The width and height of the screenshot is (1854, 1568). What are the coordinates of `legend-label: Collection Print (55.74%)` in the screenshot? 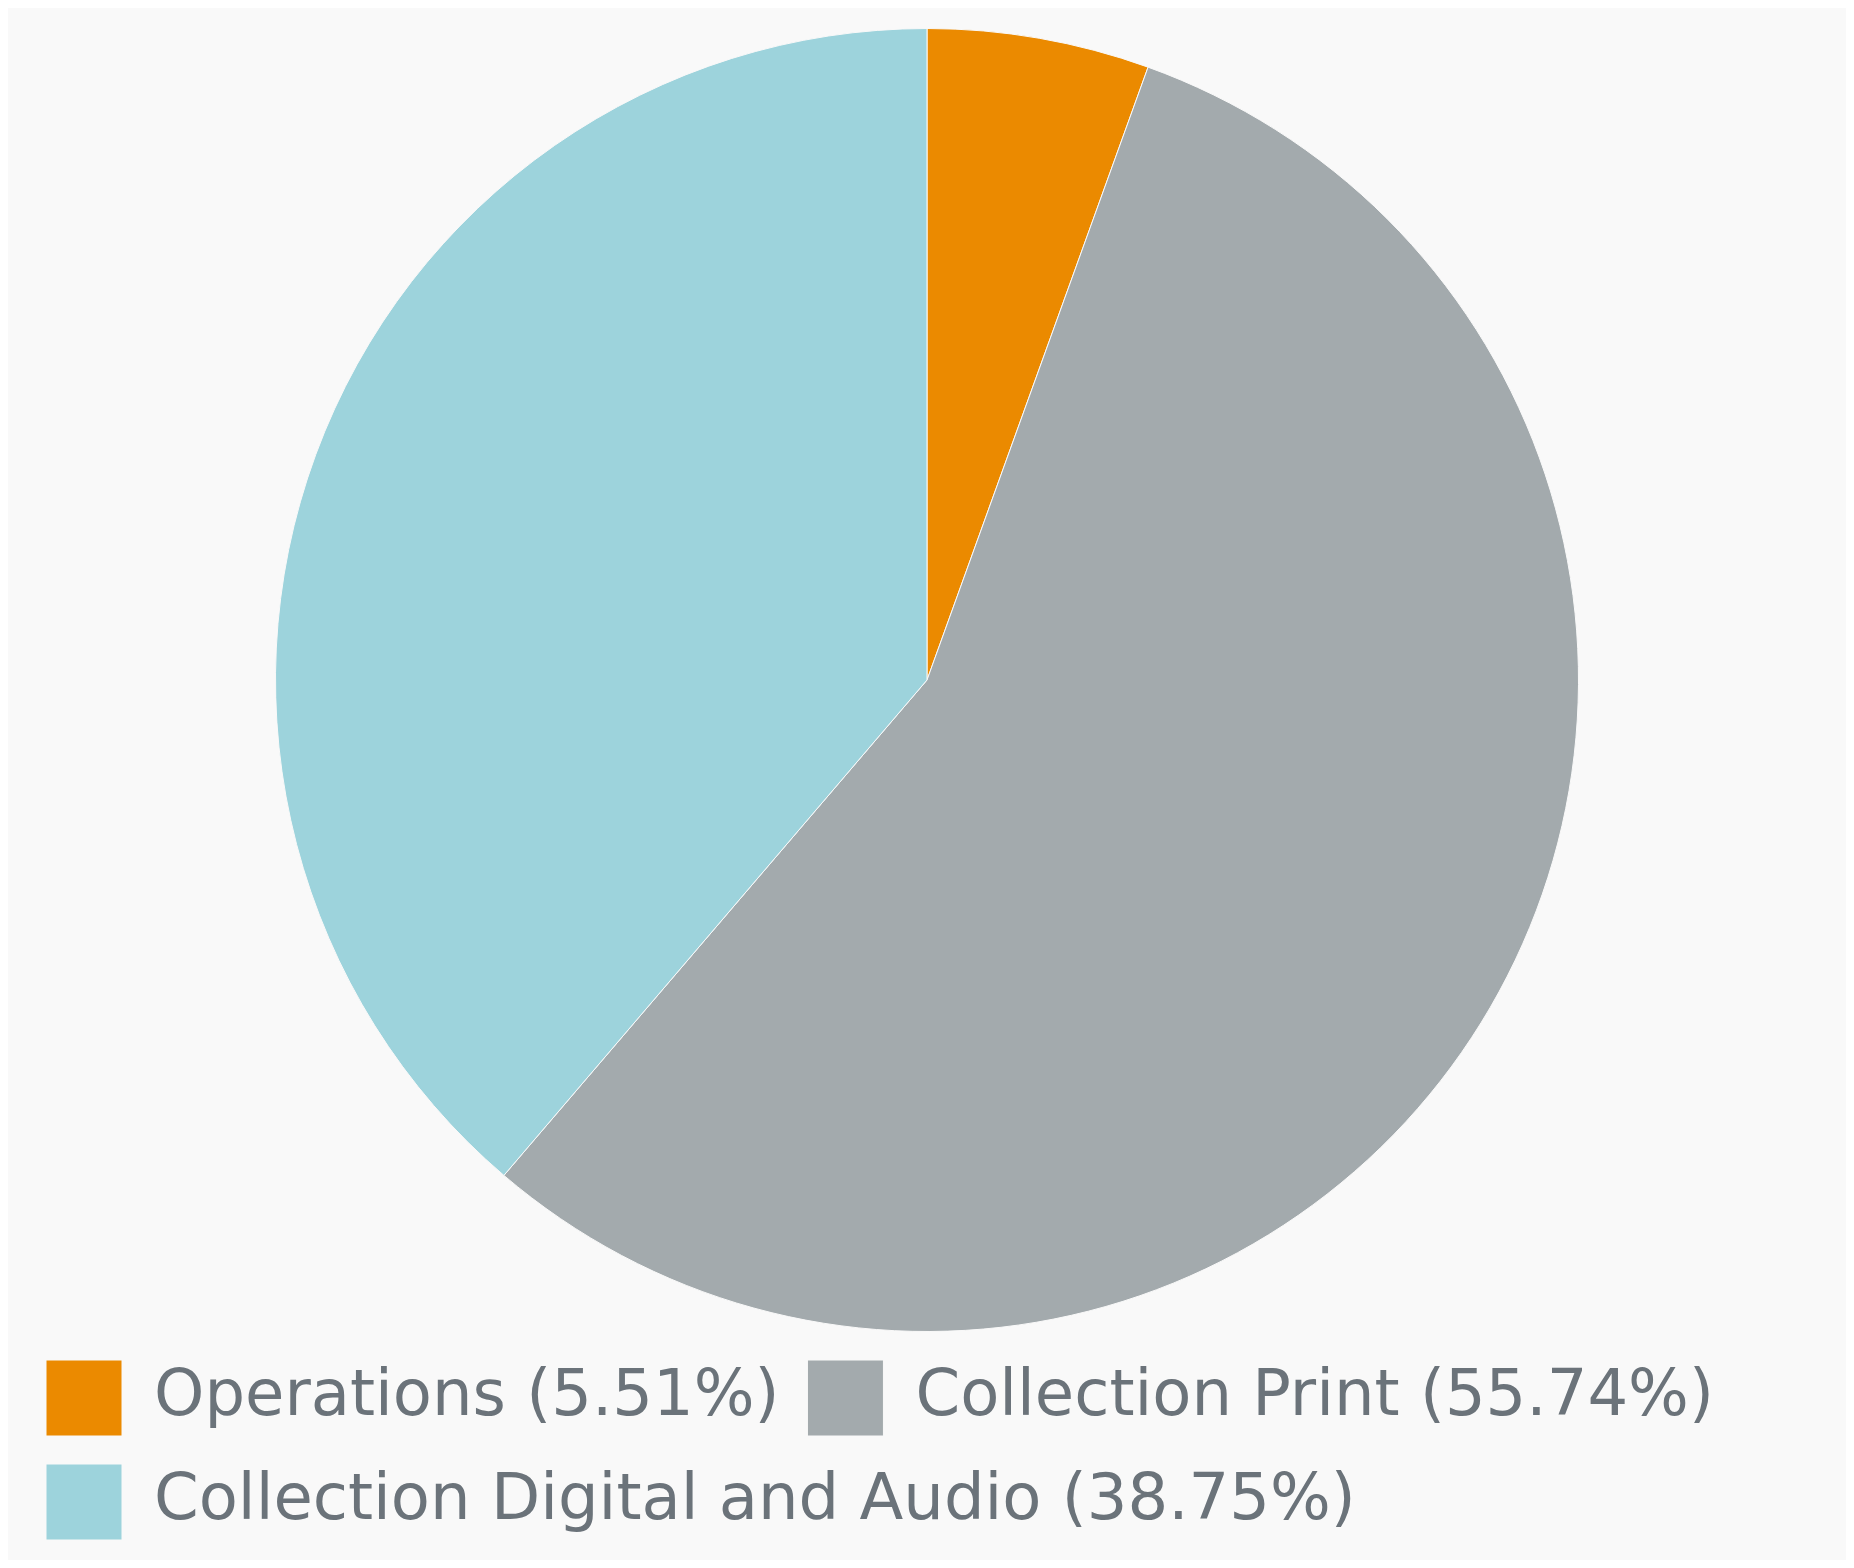 It's located at (1314, 1392).